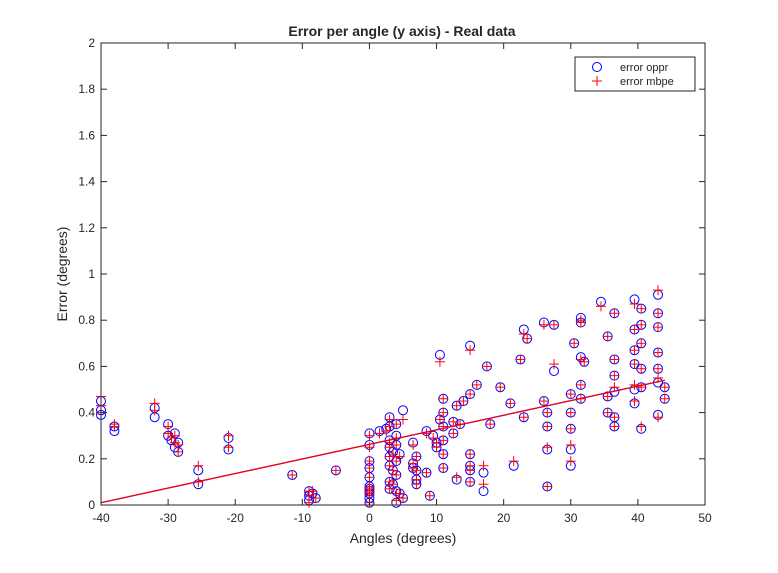 The image size is (778, 573). I want to click on y-tick-label: 0.6, so click(86, 366).